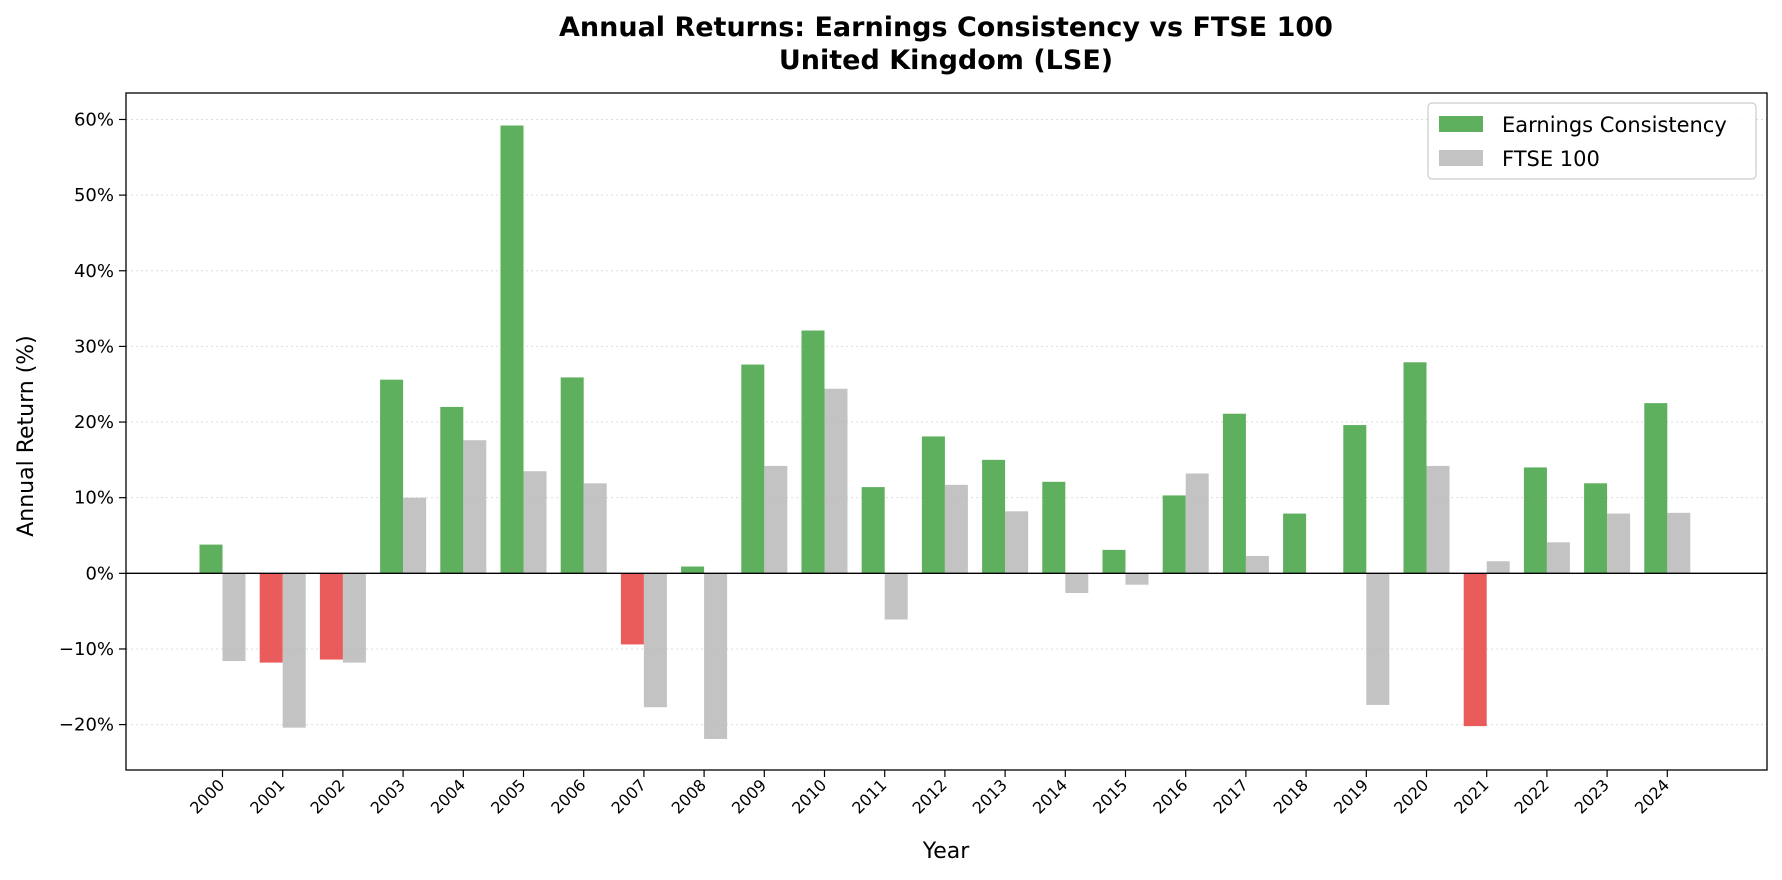 The image size is (1782, 880). Describe the element at coordinates (99, 573) in the screenshot. I see `y-tick-label: 0%` at that location.